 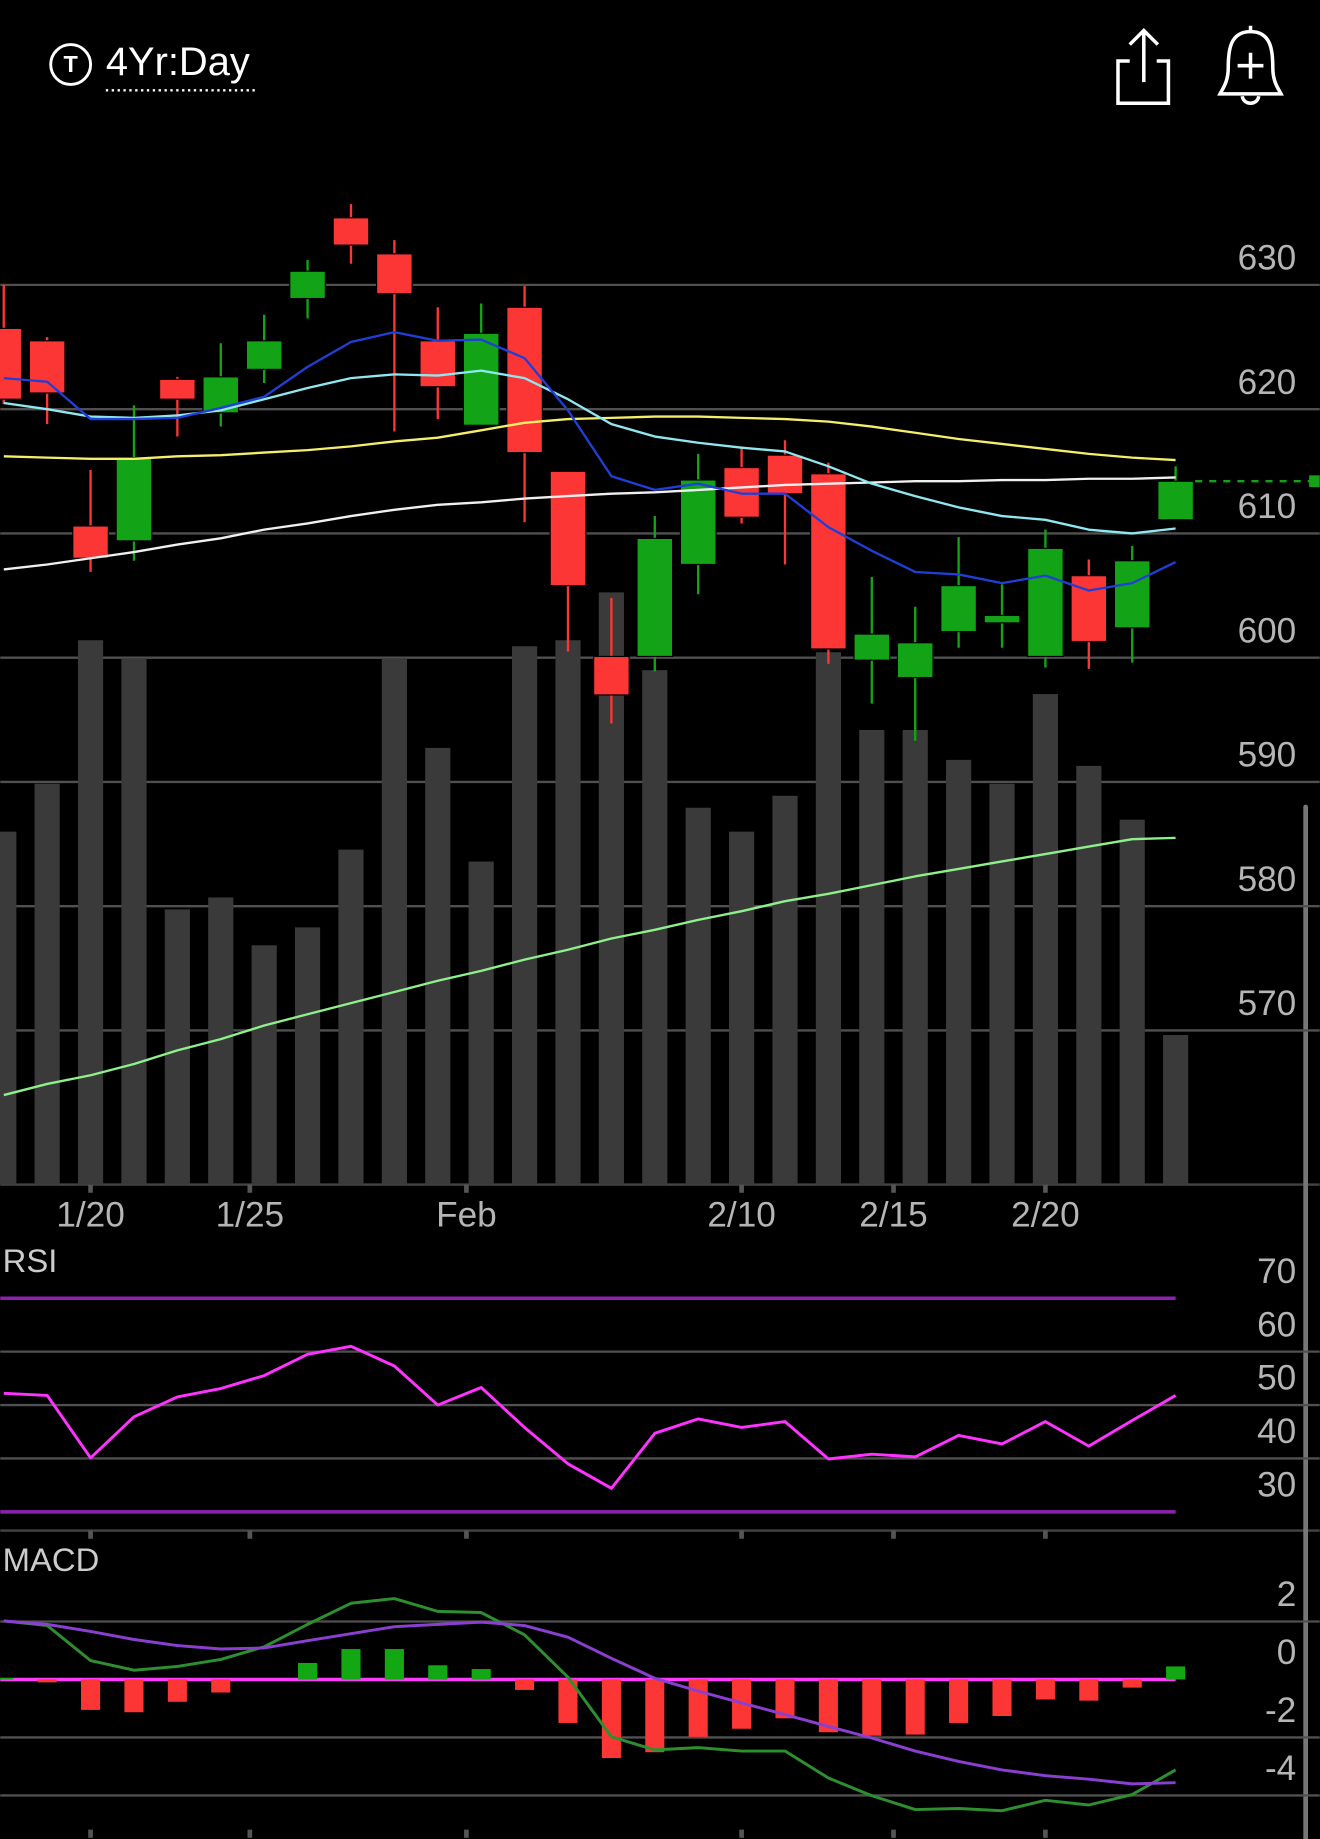 What do you see at coordinates (1267, 258) in the screenshot?
I see `y-tick-label: 630` at bounding box center [1267, 258].